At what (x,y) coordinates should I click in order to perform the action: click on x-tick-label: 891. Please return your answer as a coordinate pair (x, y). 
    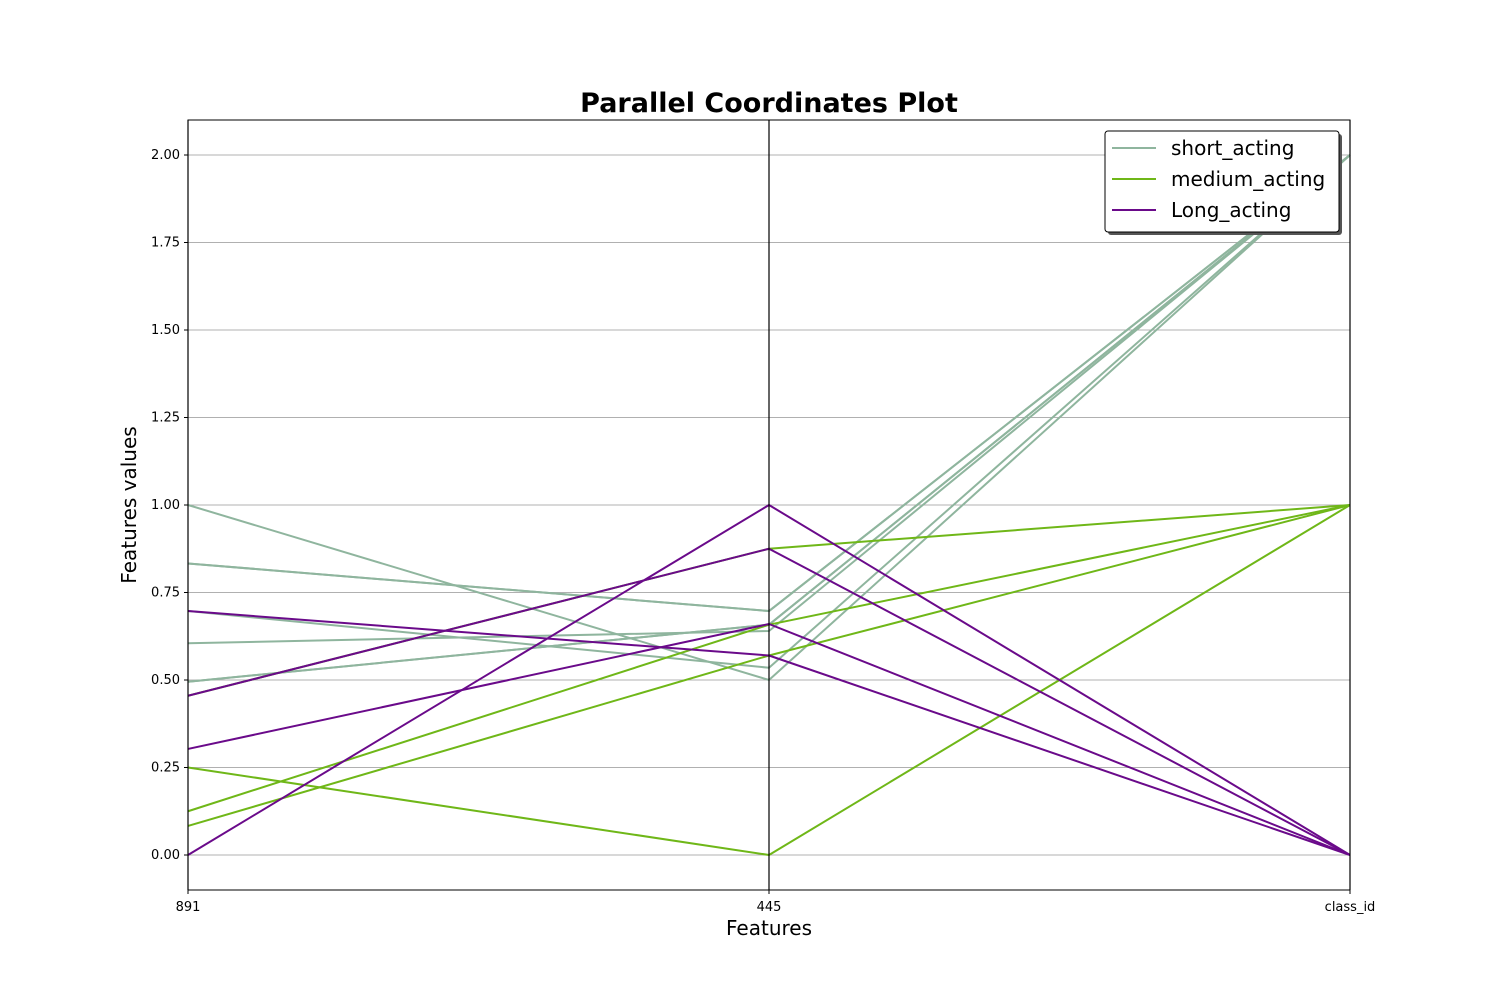
    Looking at the image, I should click on (188, 907).